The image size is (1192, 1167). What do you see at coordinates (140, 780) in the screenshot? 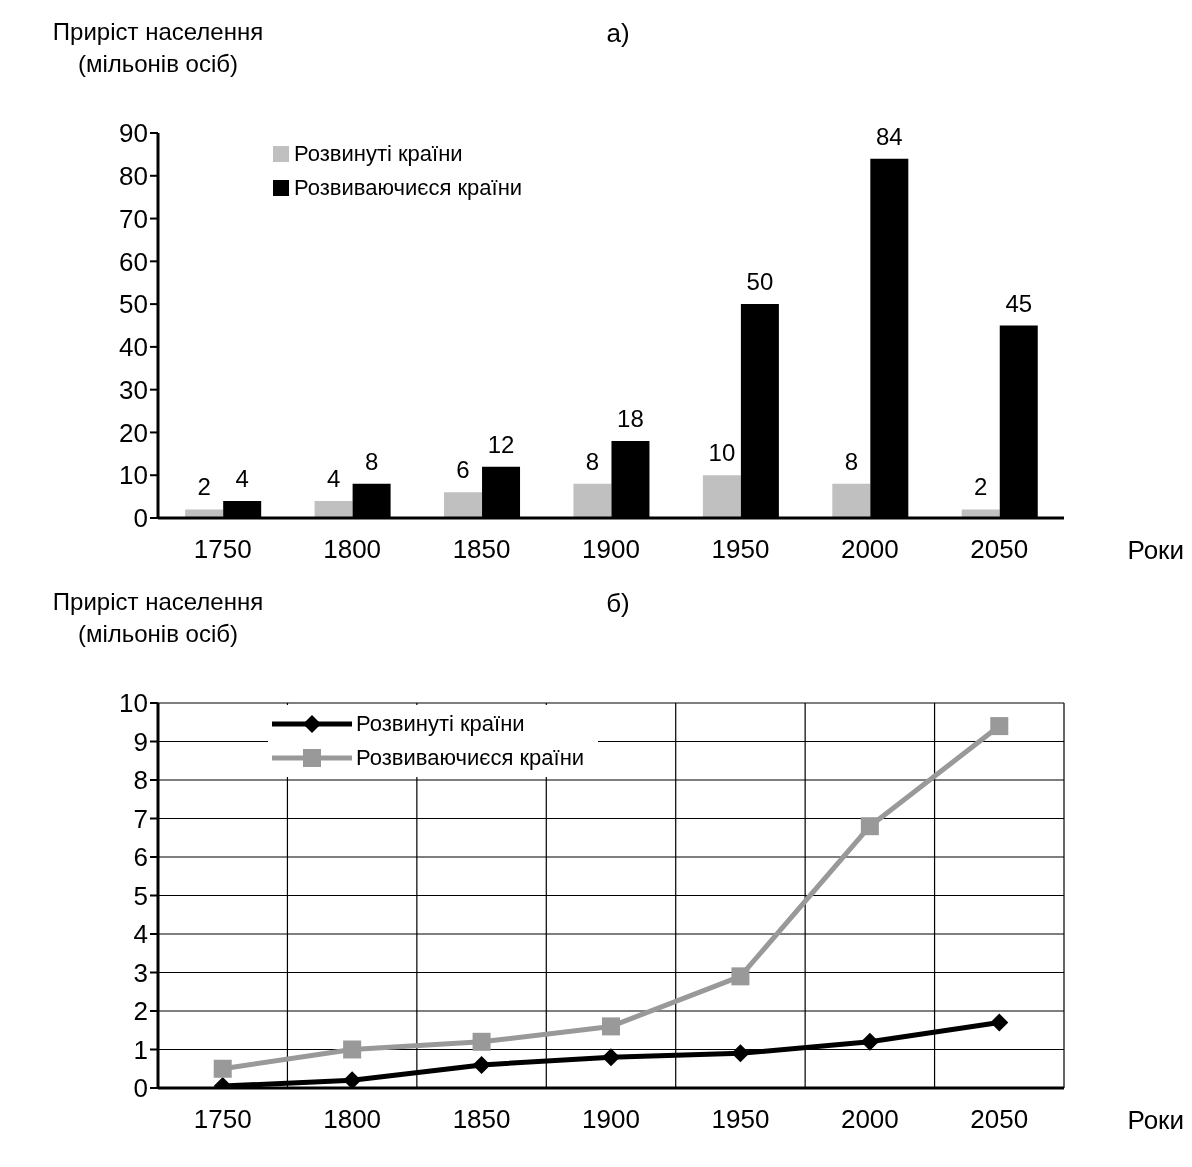
I see `y-tick-label: 8` at bounding box center [140, 780].